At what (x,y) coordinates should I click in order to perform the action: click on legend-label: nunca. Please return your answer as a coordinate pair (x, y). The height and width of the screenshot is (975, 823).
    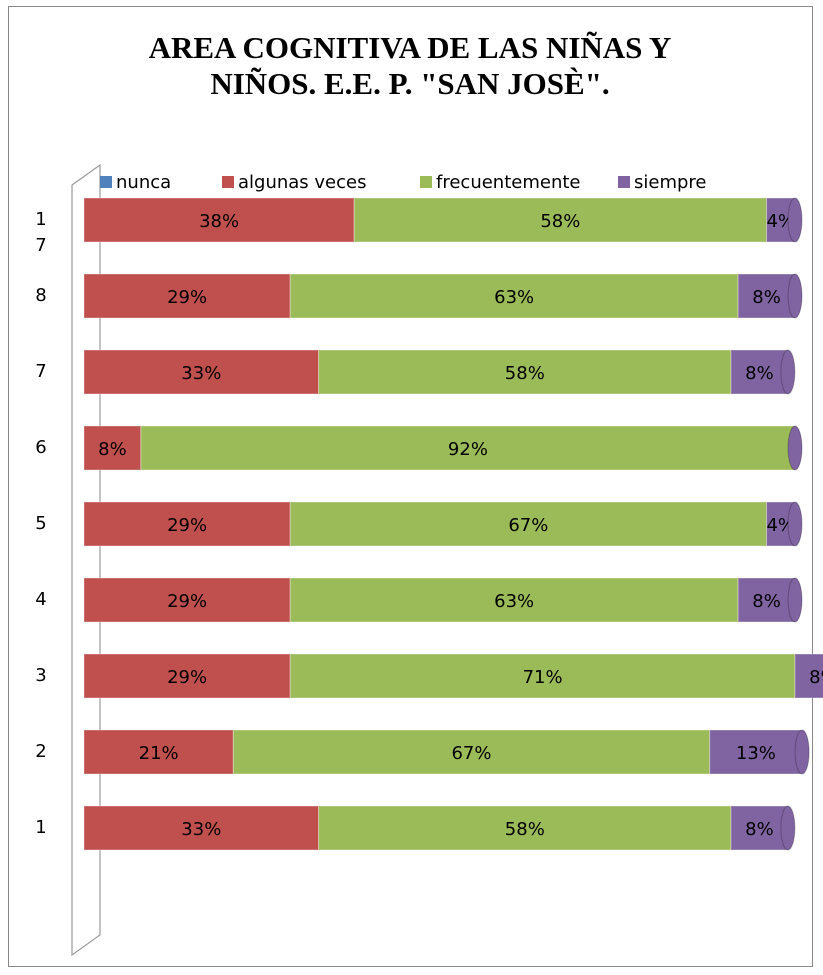
    Looking at the image, I should click on (143, 182).